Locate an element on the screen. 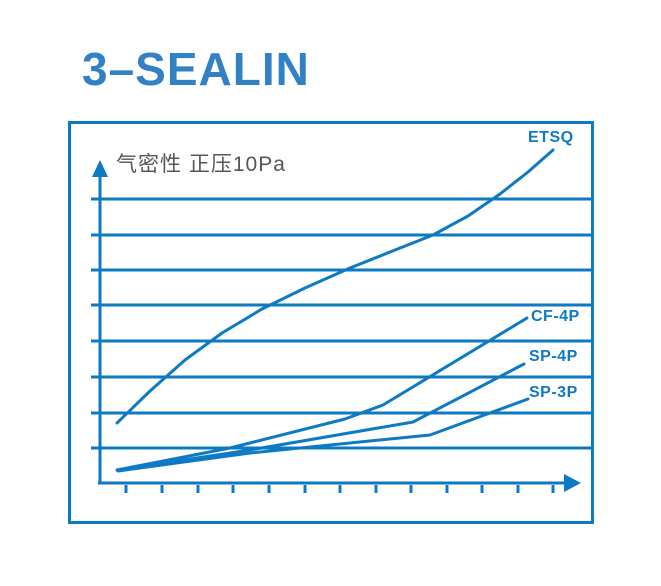 Image resolution: width=661 pixels, height=586 pixels. chart-subtitle: 气密性 正压10Pa is located at coordinates (201, 164).